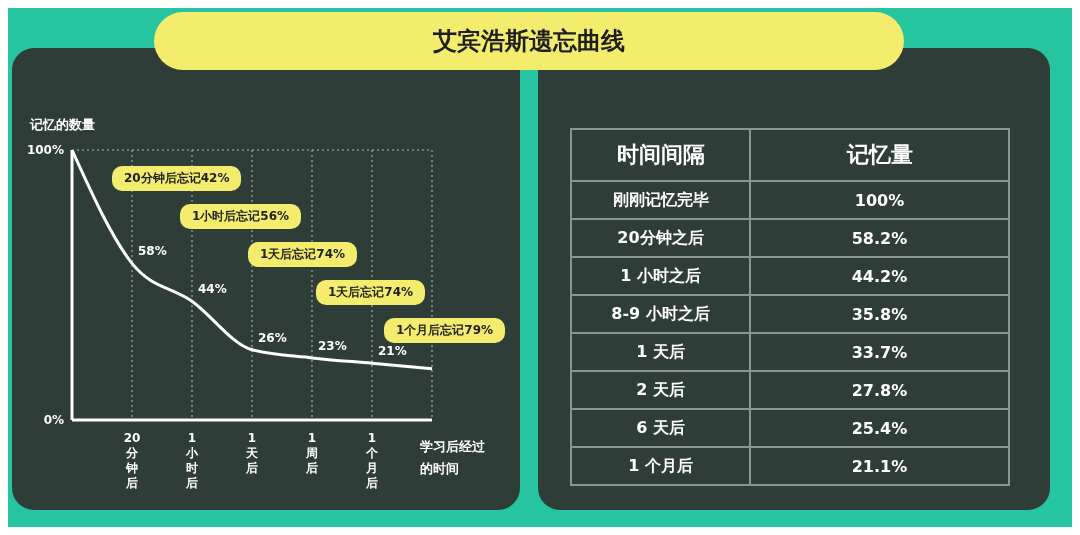 This screenshot has height=535, width=1080. What do you see at coordinates (192, 460) in the screenshot?
I see `x-tick-label: 1小时后` at bounding box center [192, 460].